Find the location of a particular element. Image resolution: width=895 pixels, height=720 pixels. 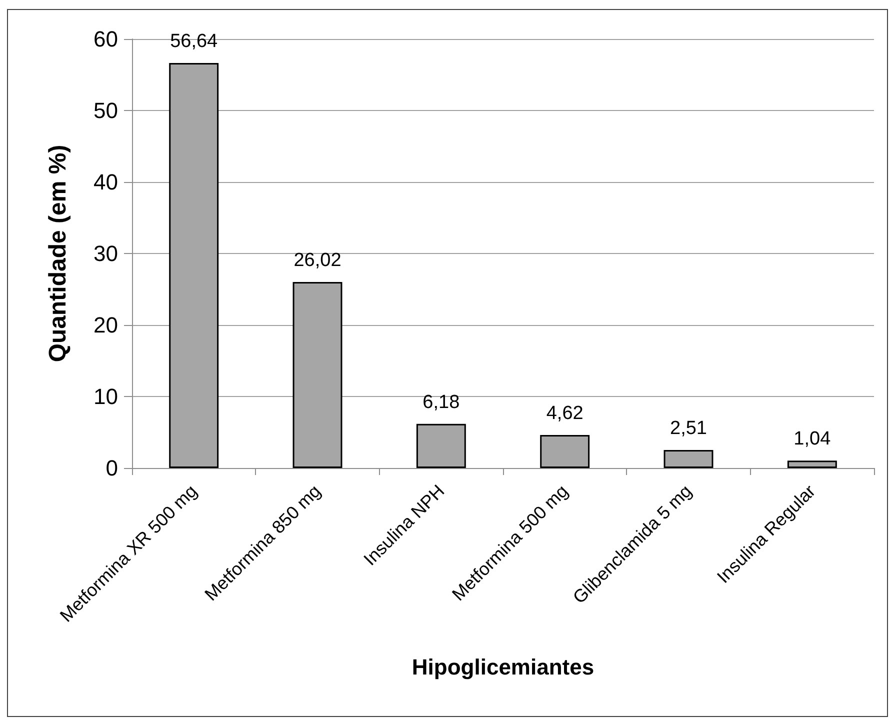

y-tick-label: 10 is located at coordinates (106, 396).